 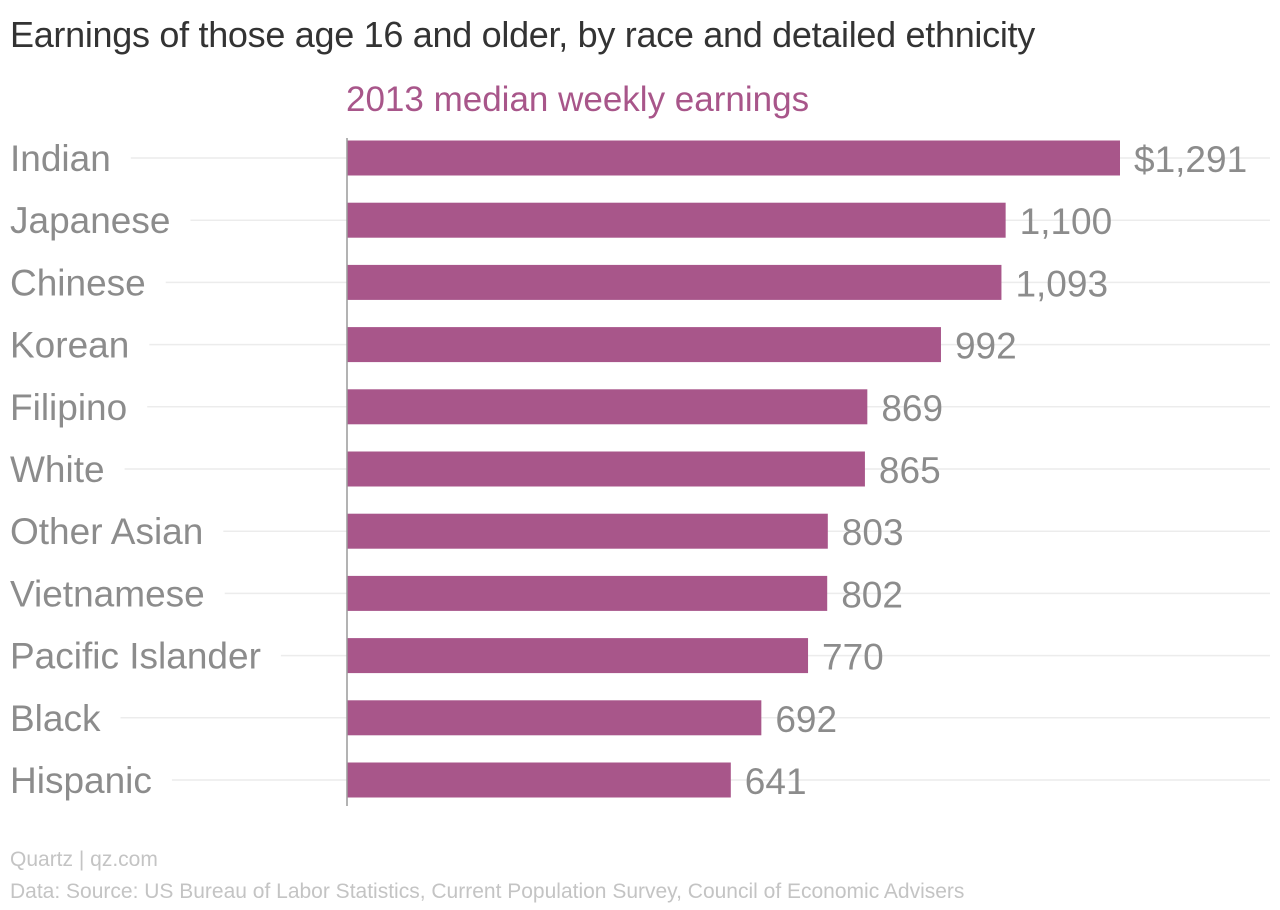 What do you see at coordinates (873, 532) in the screenshot?
I see `value-label: 803` at bounding box center [873, 532].